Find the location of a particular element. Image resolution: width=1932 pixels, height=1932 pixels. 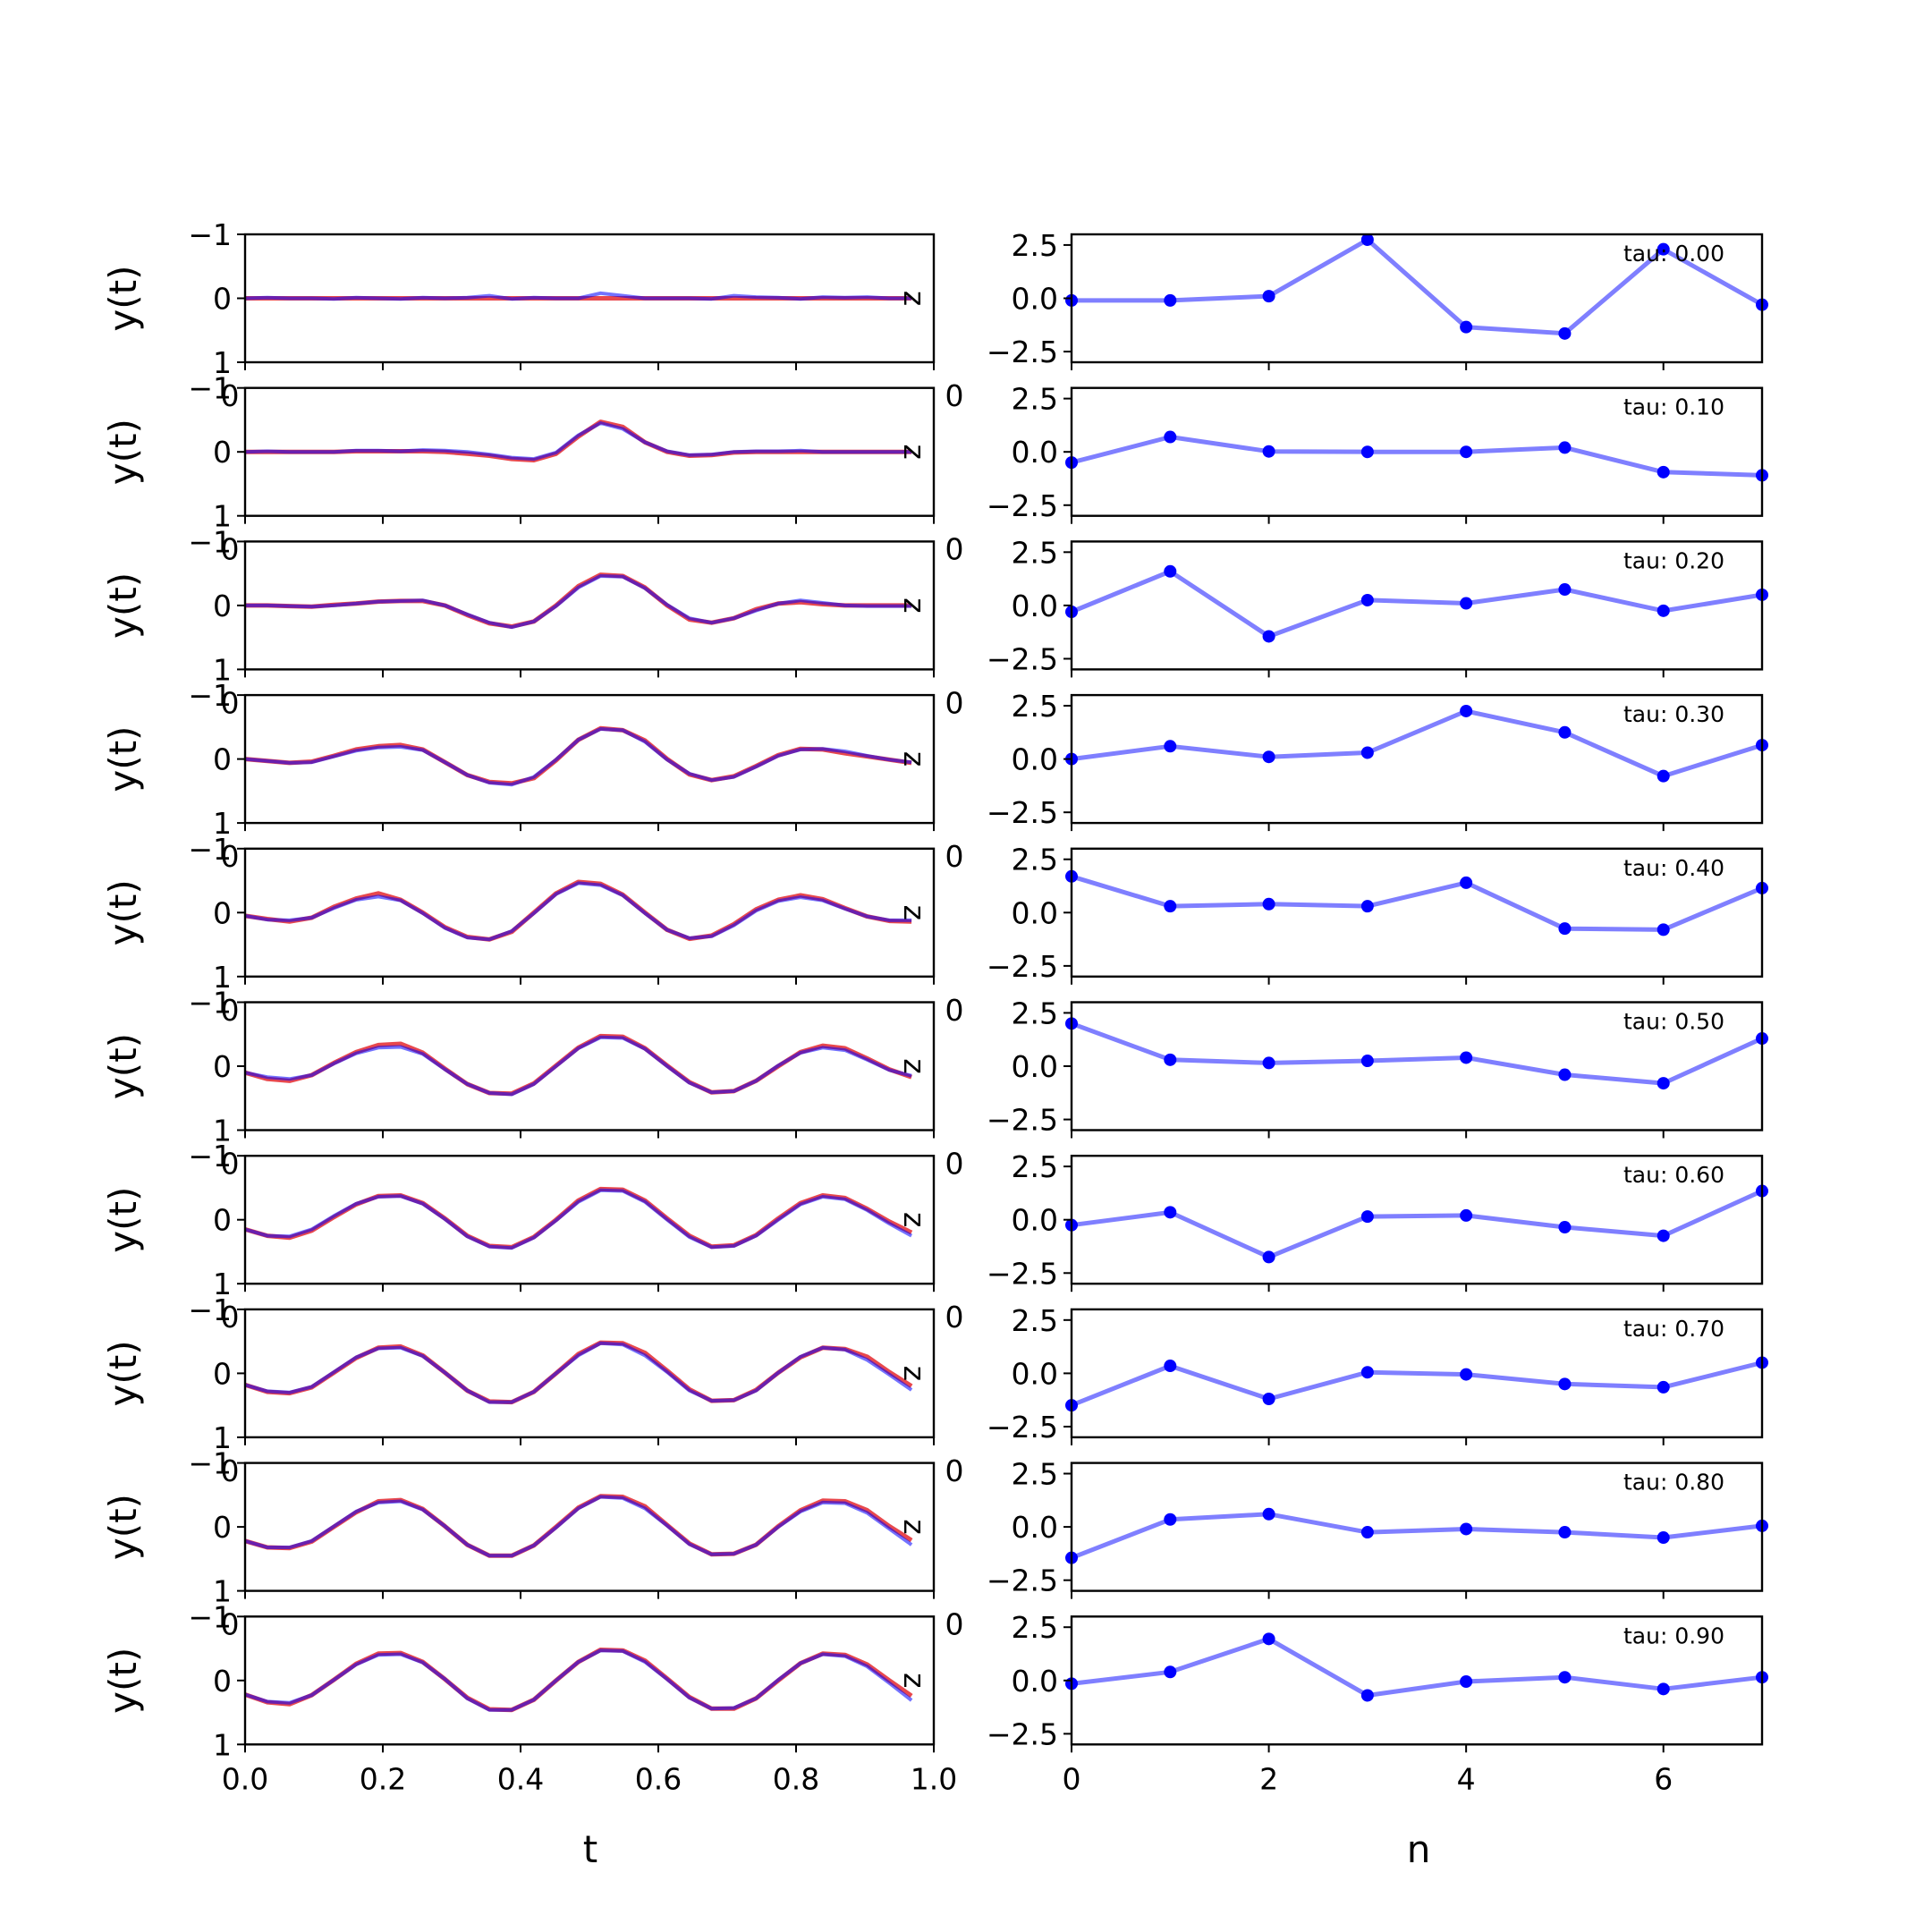

y-tick-label: −2.5 is located at coordinates (1022, 1273).